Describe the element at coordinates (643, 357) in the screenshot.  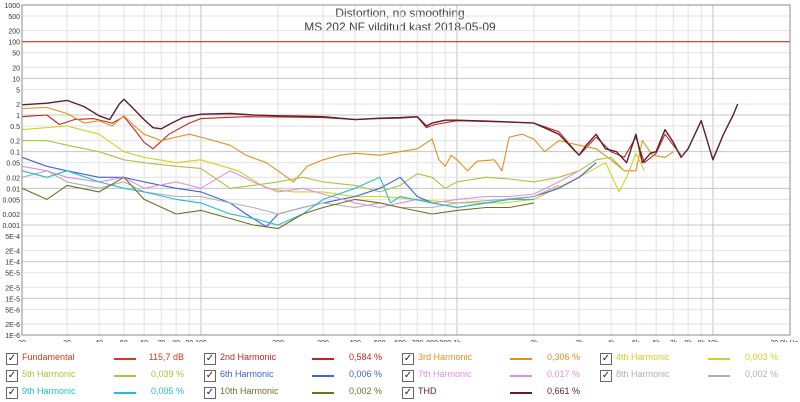
I see `legend-label: 4th Harmonic` at that location.